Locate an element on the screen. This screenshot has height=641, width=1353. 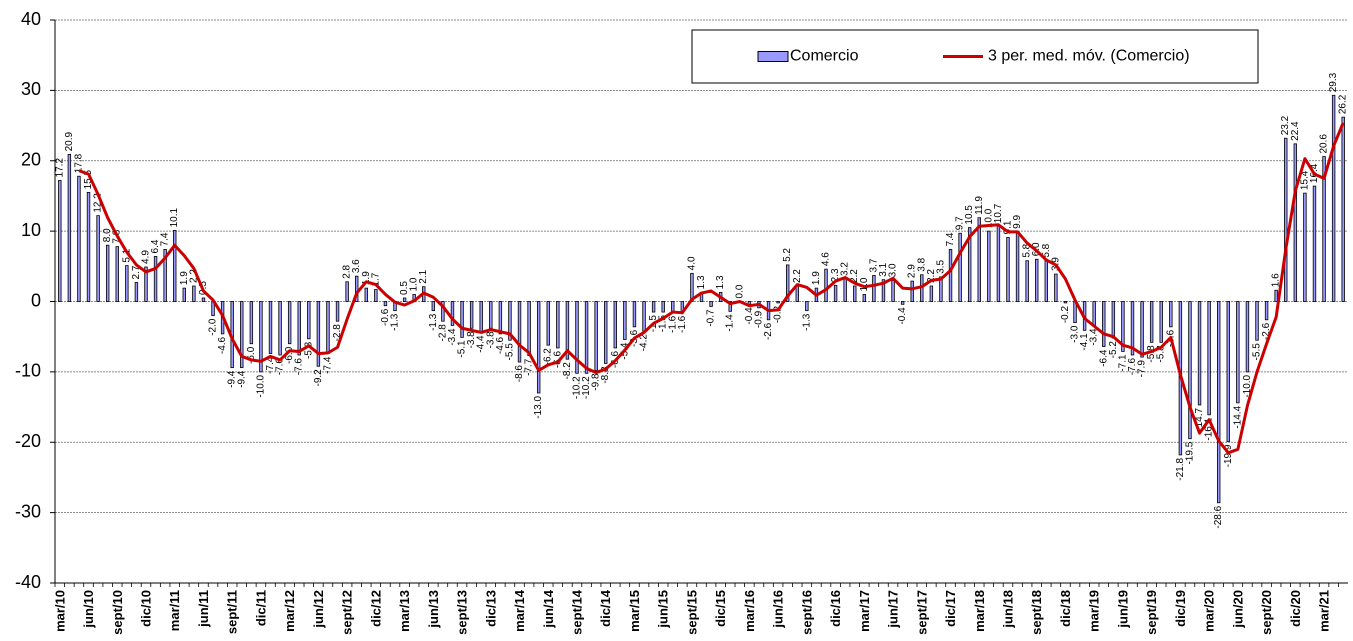
y-tick-label: 30 is located at coordinates (31, 89).